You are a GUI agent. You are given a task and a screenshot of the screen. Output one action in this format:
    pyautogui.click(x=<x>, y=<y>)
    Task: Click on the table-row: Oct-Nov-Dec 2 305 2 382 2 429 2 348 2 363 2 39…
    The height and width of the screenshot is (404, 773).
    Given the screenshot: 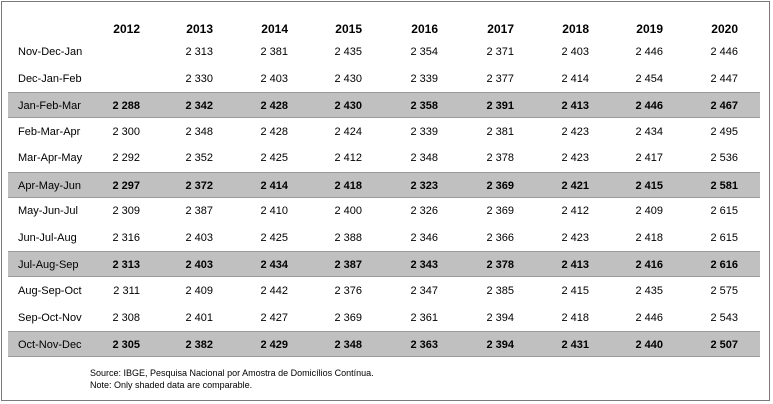 What is the action you would take?
    pyautogui.click(x=384, y=344)
    